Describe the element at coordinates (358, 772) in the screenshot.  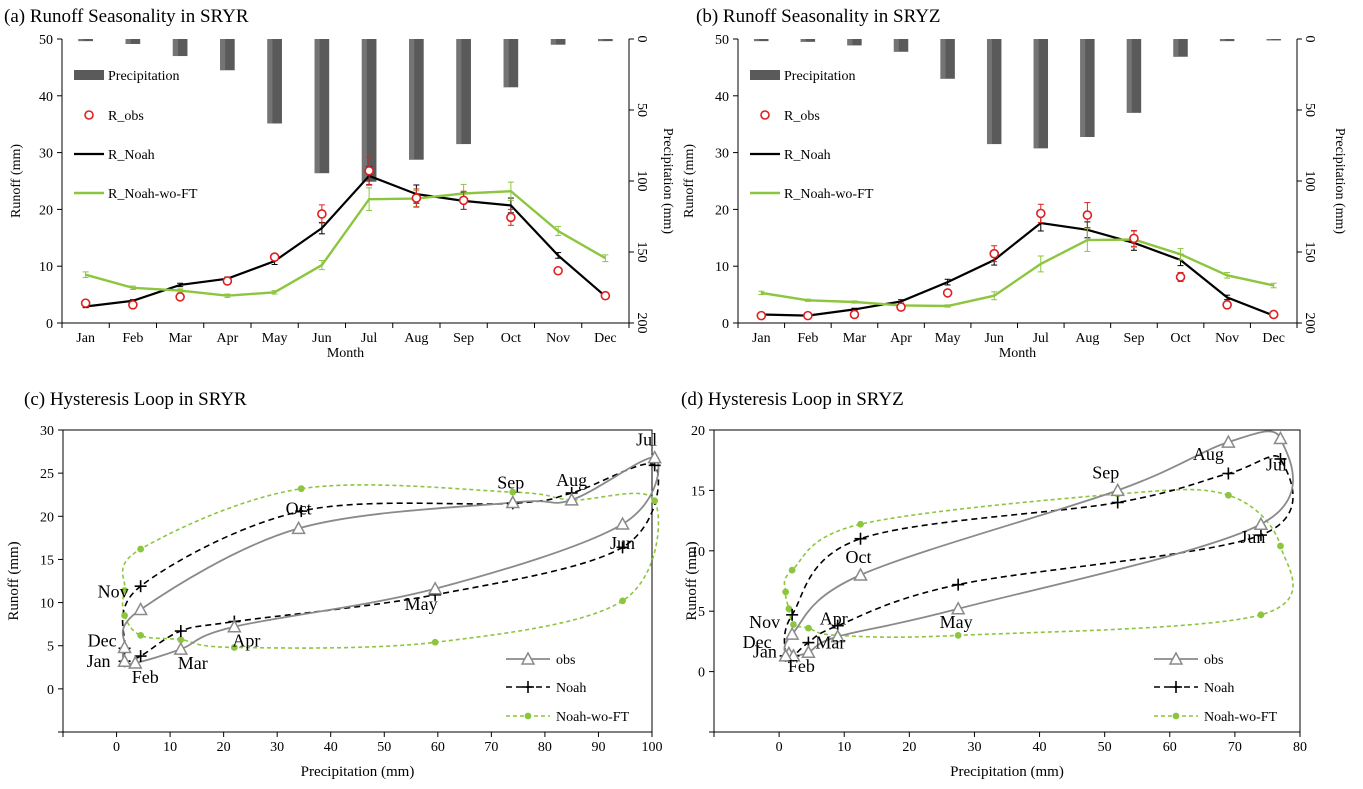
I see `x-axis-label: Precipitation (mm)` at that location.